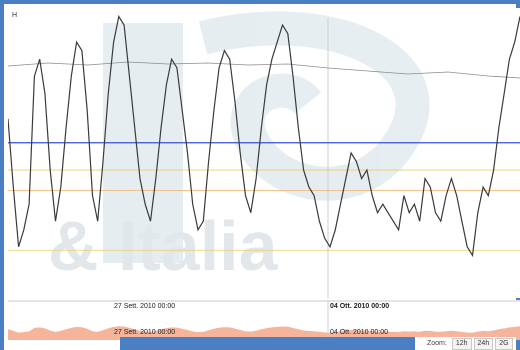 This screenshot has width=520, height=350. What do you see at coordinates (483, 343) in the screenshot?
I see `zoom-24h-button: 24h` at bounding box center [483, 343].